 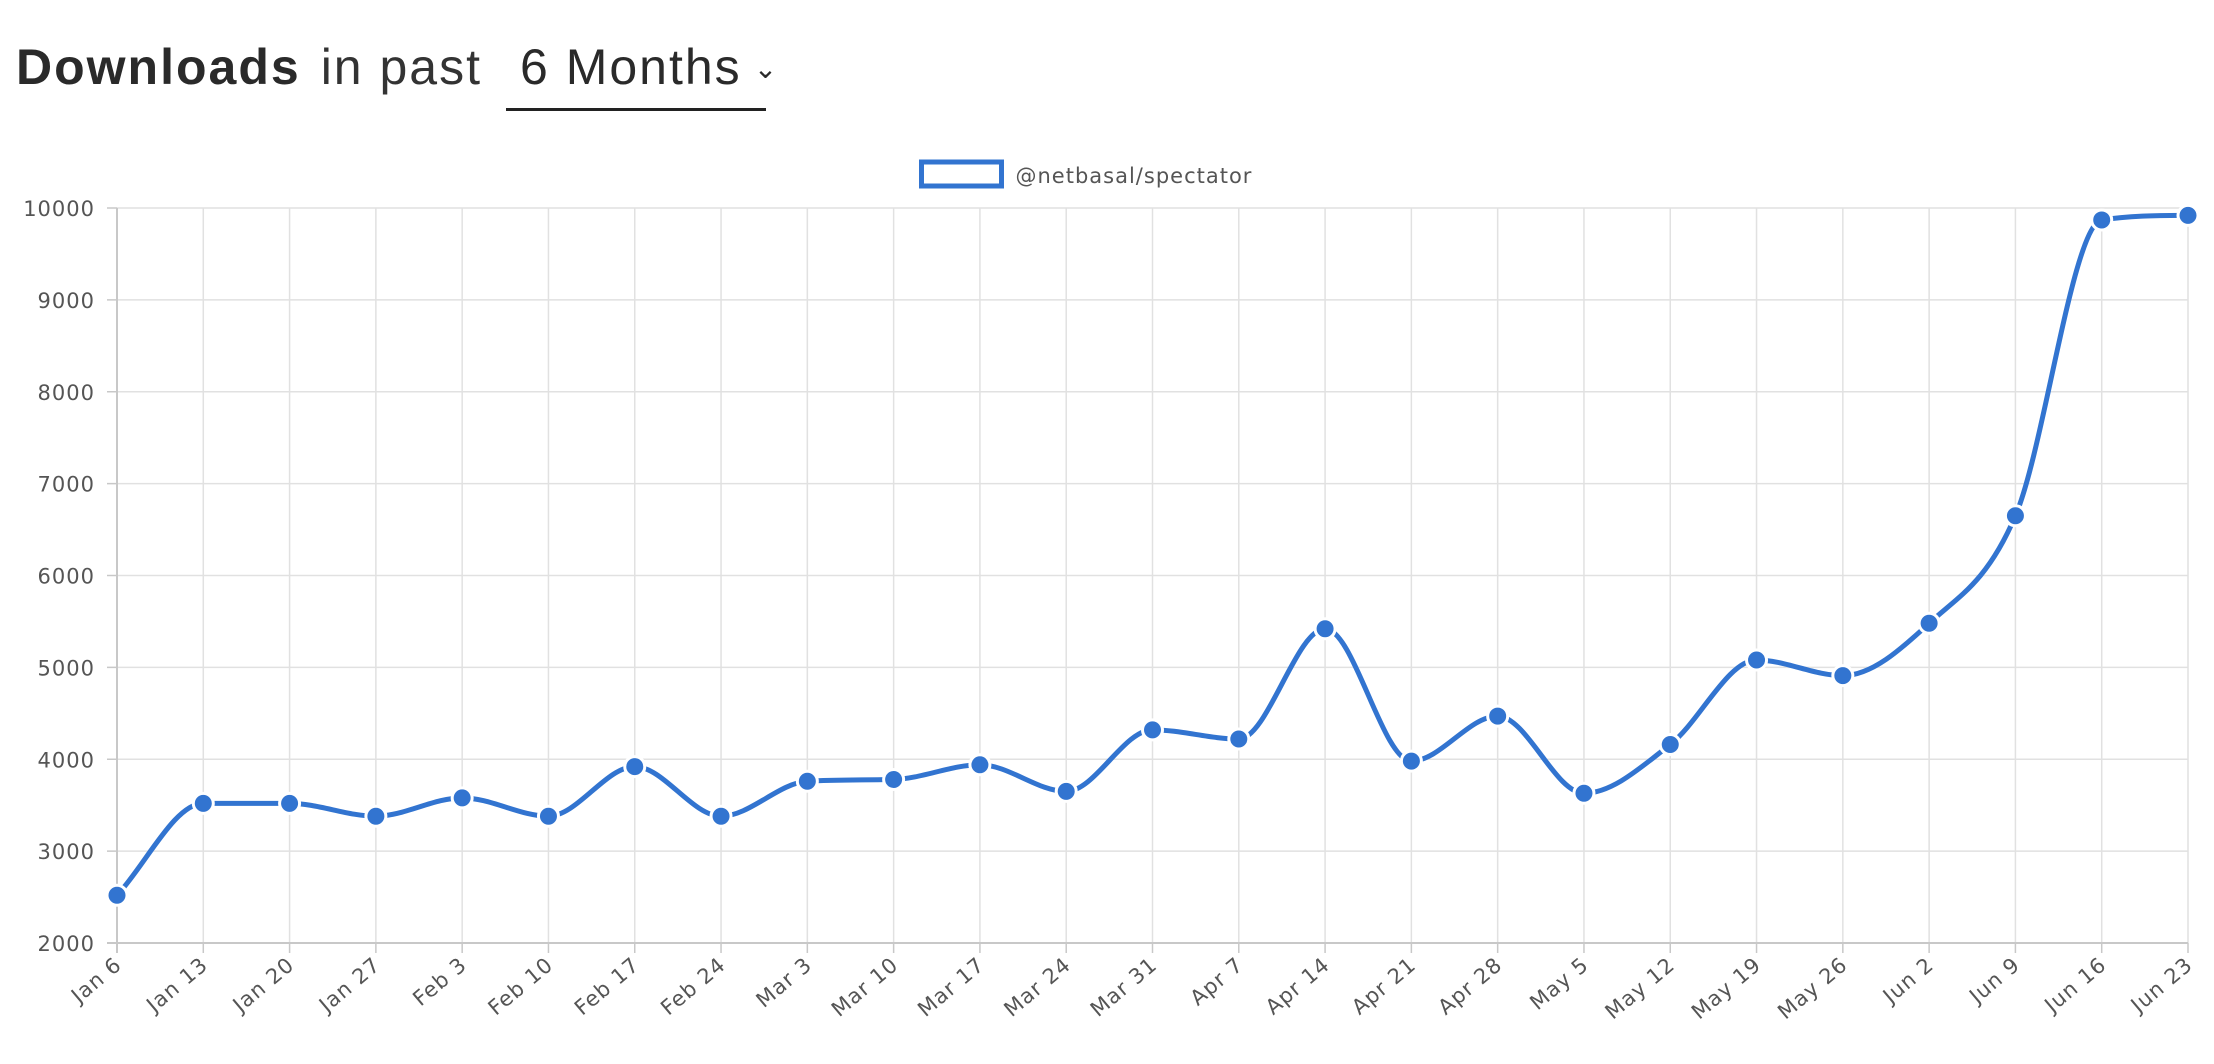 What do you see at coordinates (2075, 985) in the screenshot?
I see `x-tick-label: Jun 16` at bounding box center [2075, 985].